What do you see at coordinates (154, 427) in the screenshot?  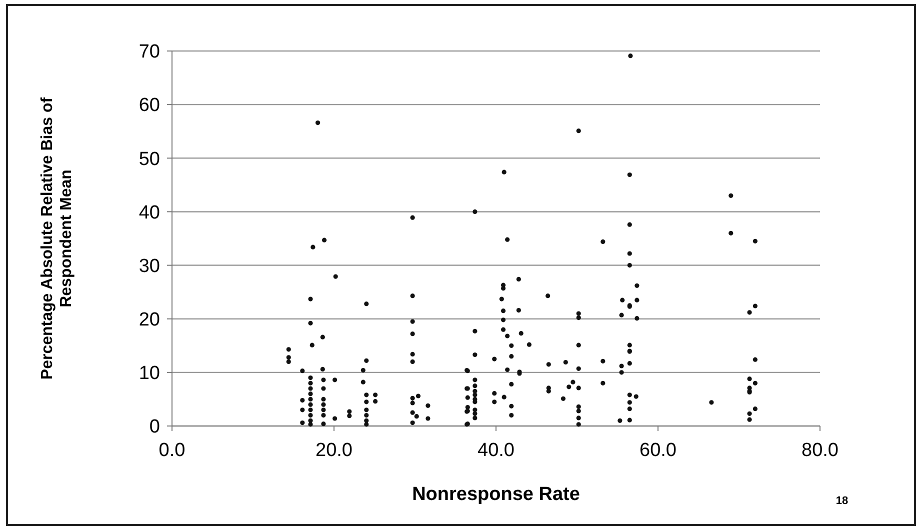 I see `y-tick-label: 0` at bounding box center [154, 427].